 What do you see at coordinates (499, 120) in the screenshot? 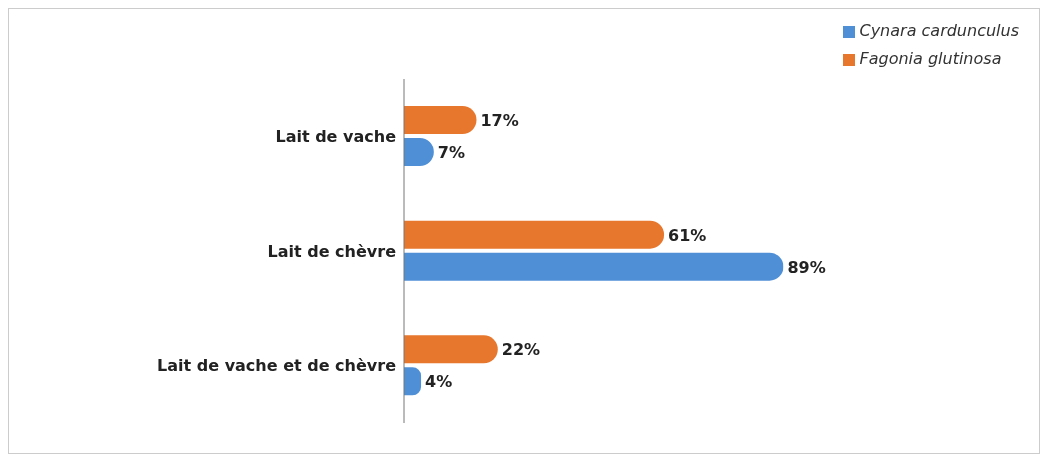
I see `data-label: 17%` at bounding box center [499, 120].